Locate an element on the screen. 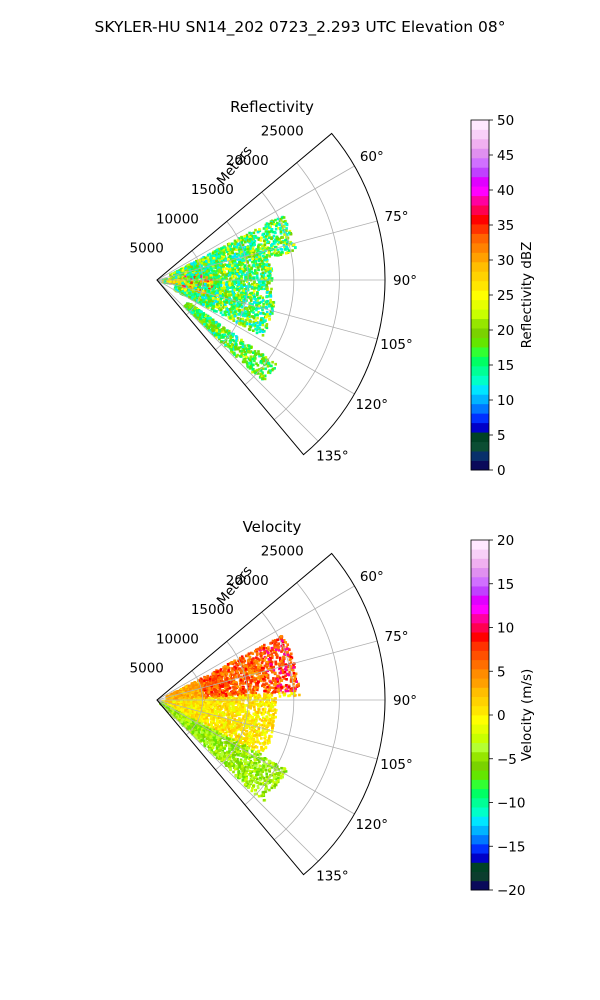 The image size is (600, 1000). colorbar-swatch is located at coordinates (480, 342).